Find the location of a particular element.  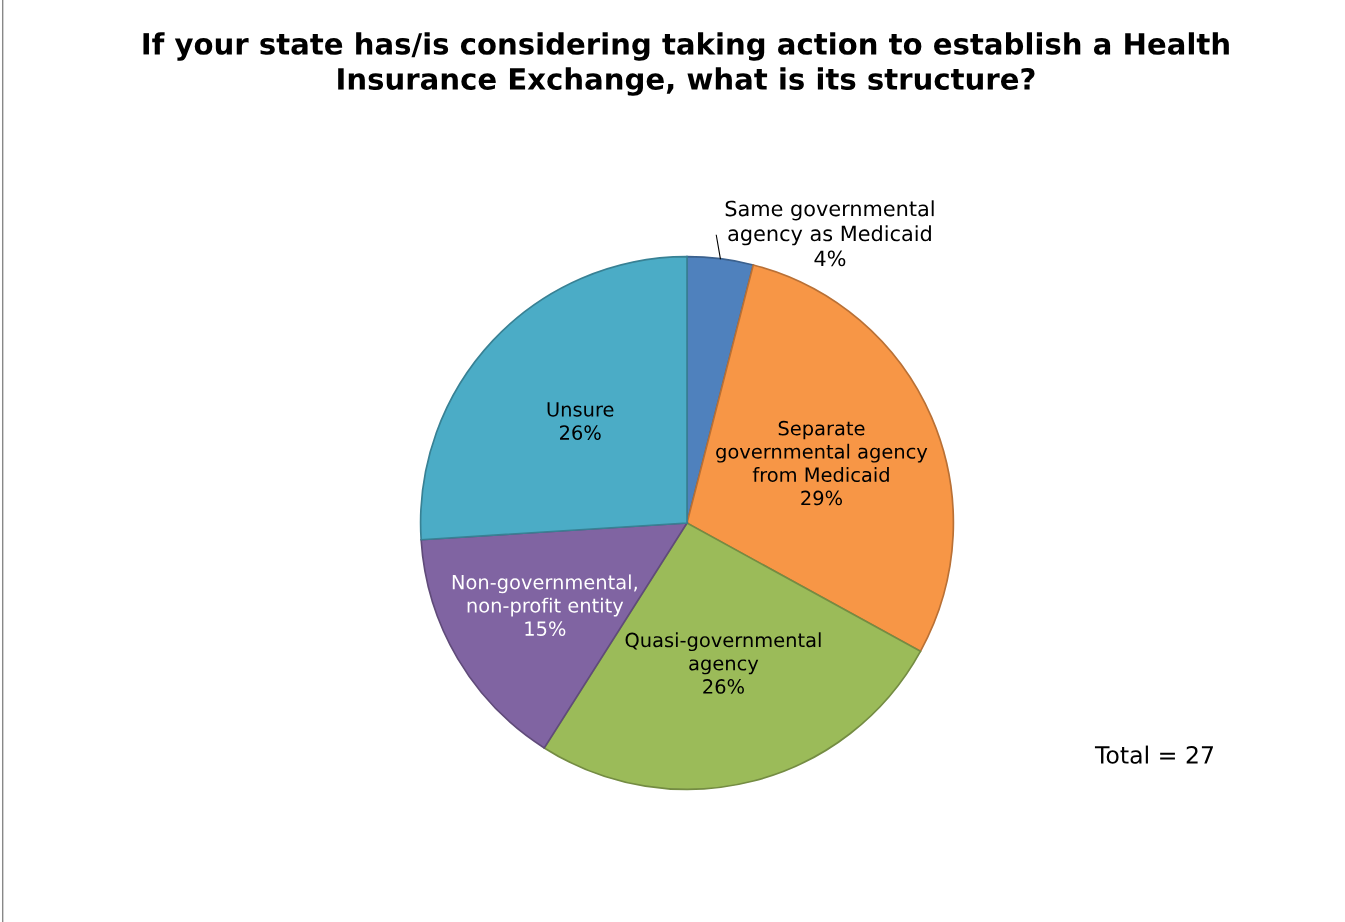

data-label: 15% is located at coordinates (545, 628).